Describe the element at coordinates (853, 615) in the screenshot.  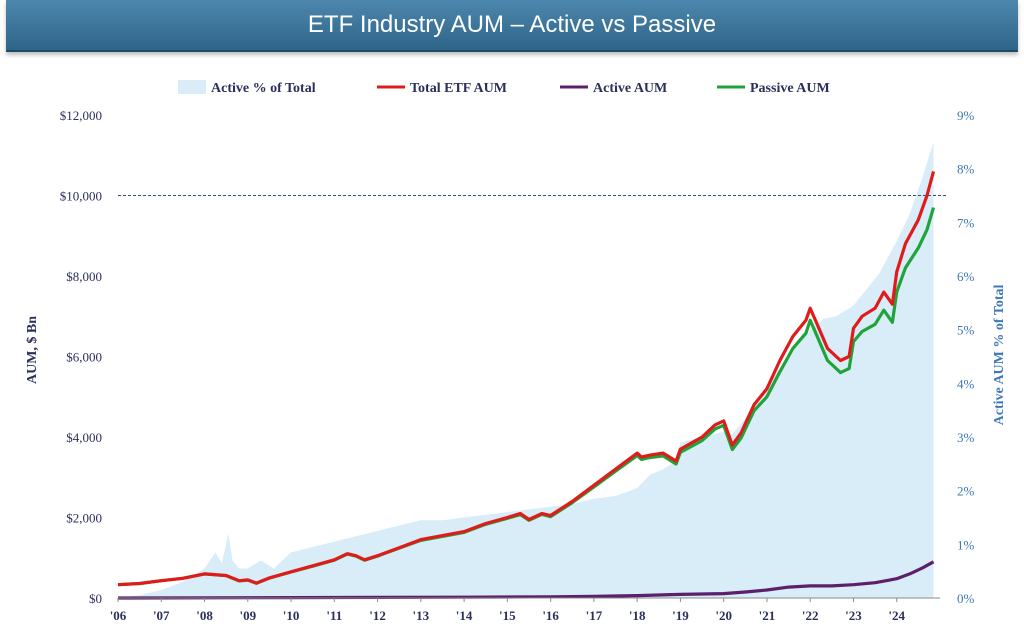
I see `x-tick-label: '23` at that location.